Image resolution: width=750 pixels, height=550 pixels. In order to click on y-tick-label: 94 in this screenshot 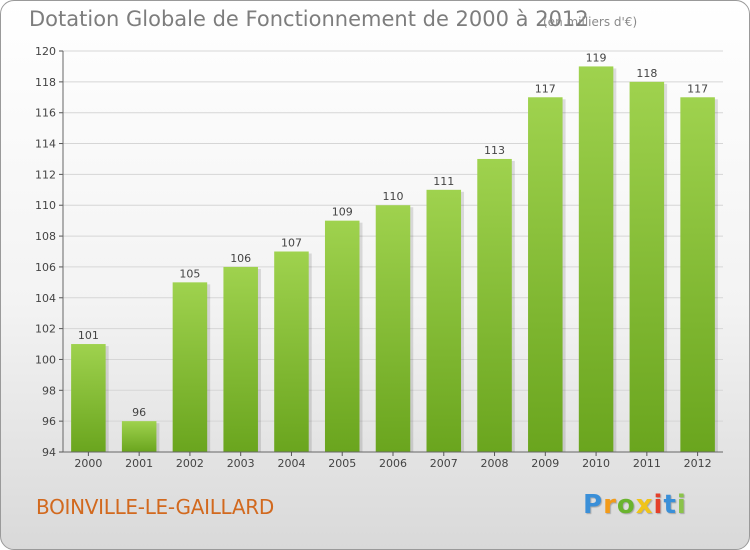, I will do `click(49, 452)`.